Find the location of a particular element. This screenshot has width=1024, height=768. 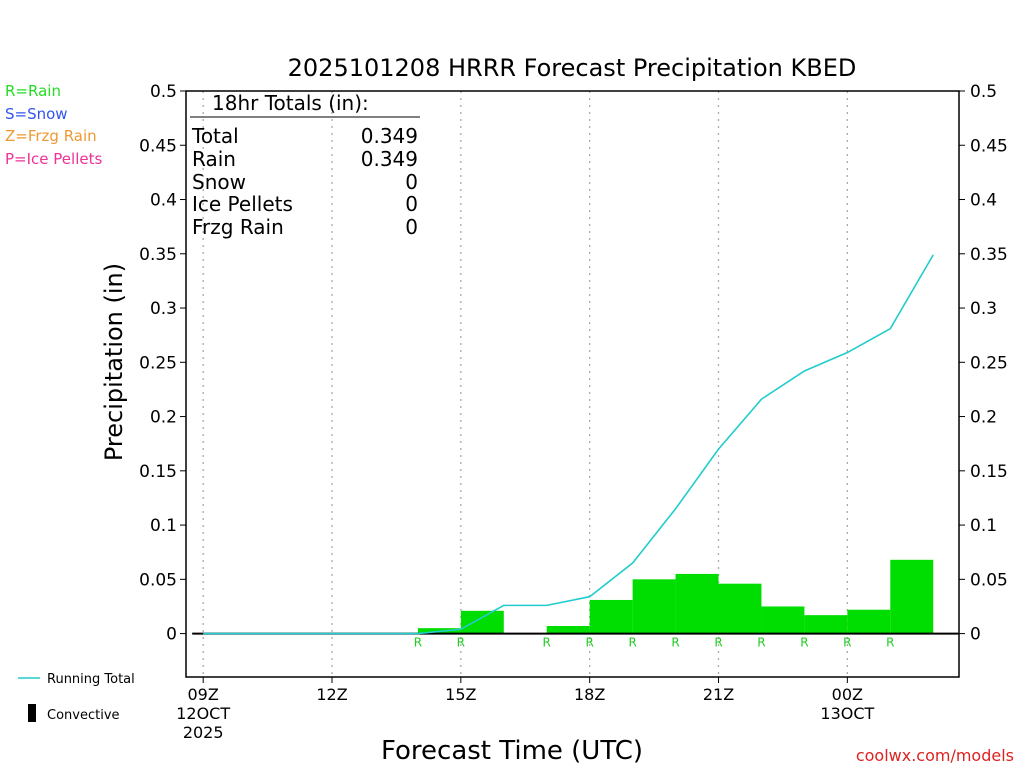

y-tick-label-left: 0.15 is located at coordinates (158, 472).